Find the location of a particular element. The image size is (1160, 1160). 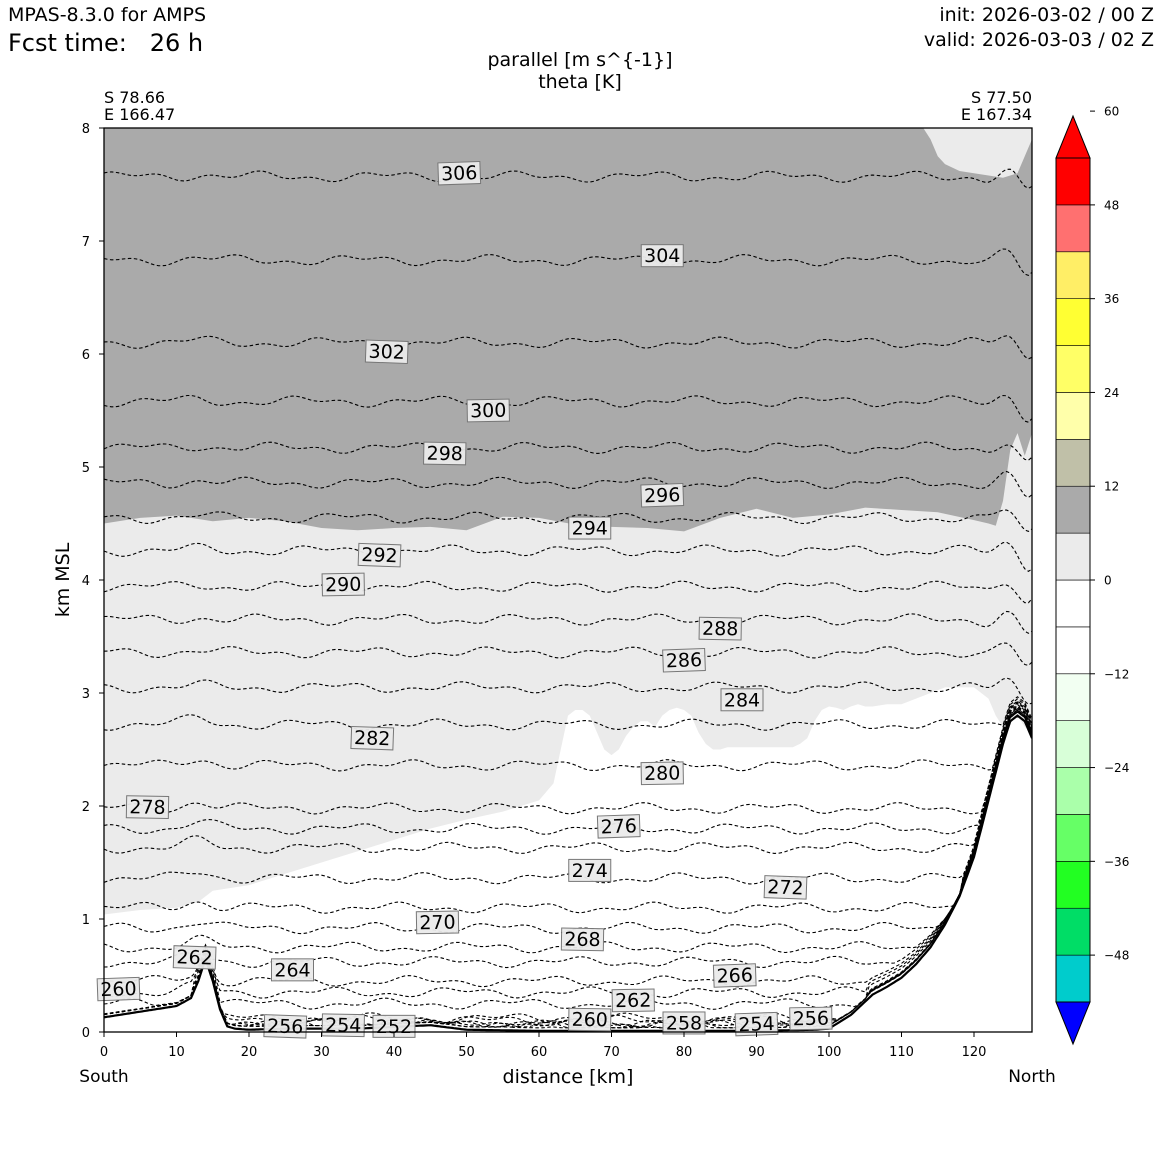

theta-label-text: 300 is located at coordinates (488, 411).